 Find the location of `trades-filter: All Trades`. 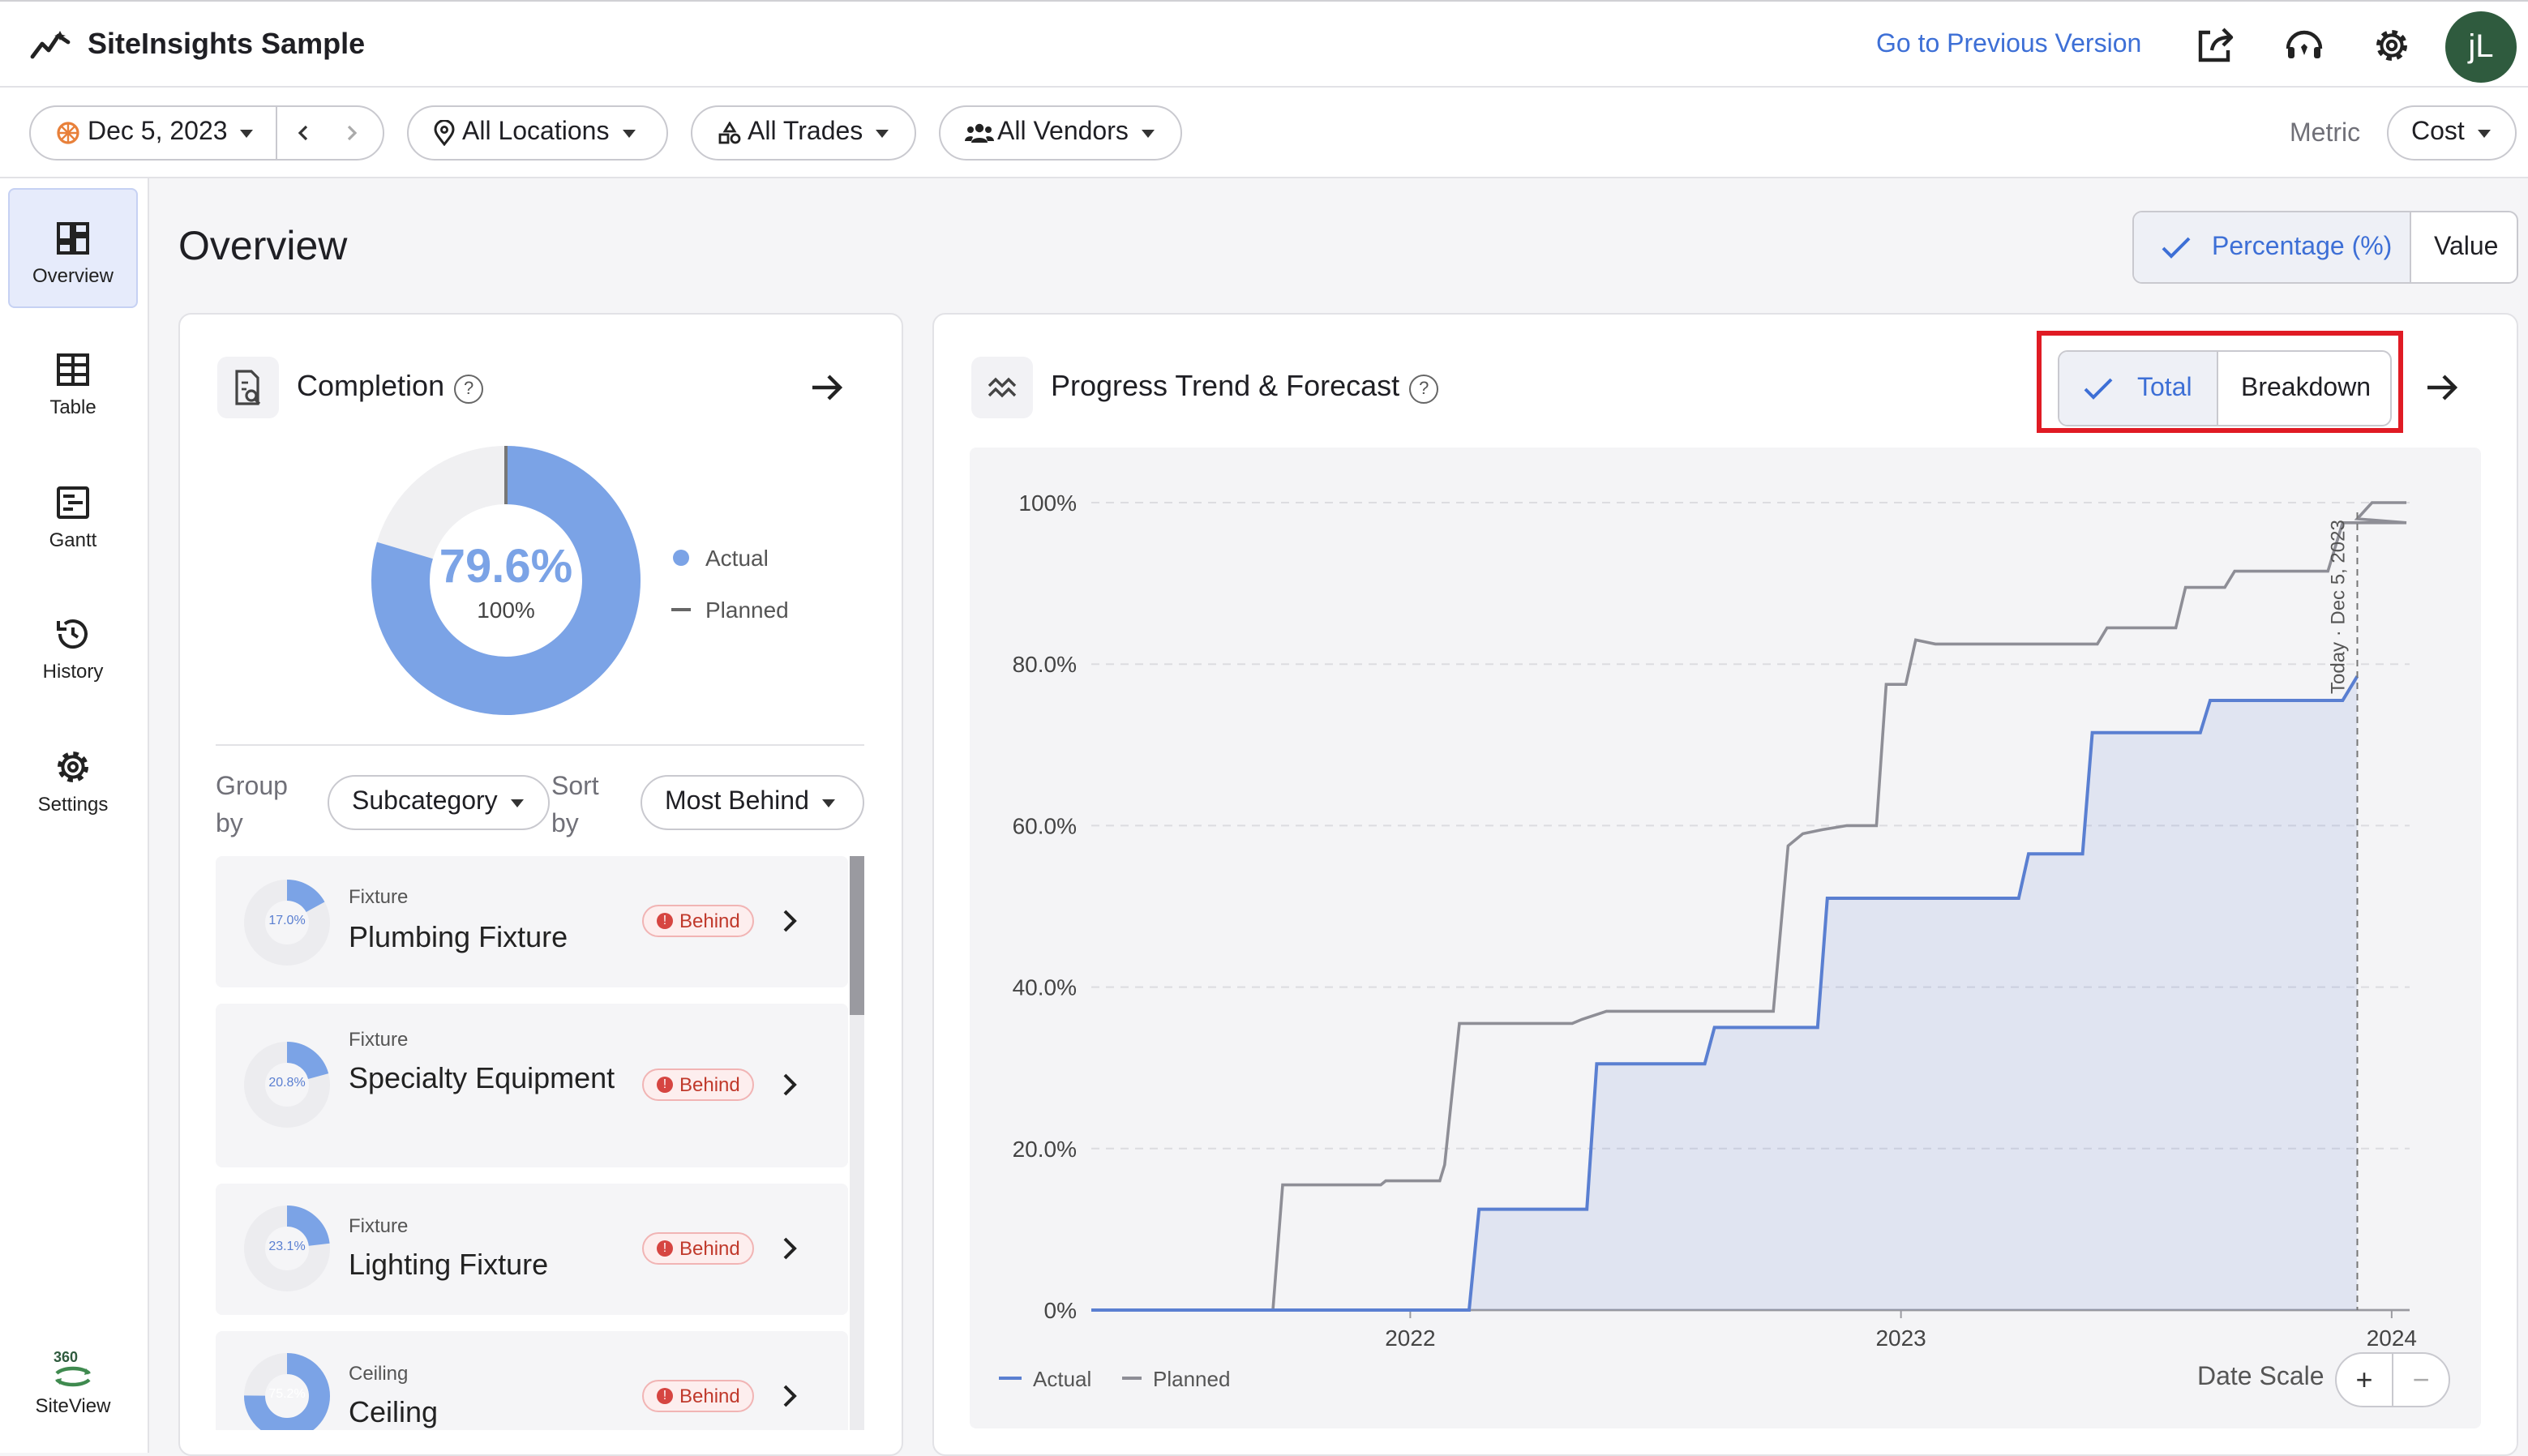

trades-filter: All Trades is located at coordinates (803, 133).